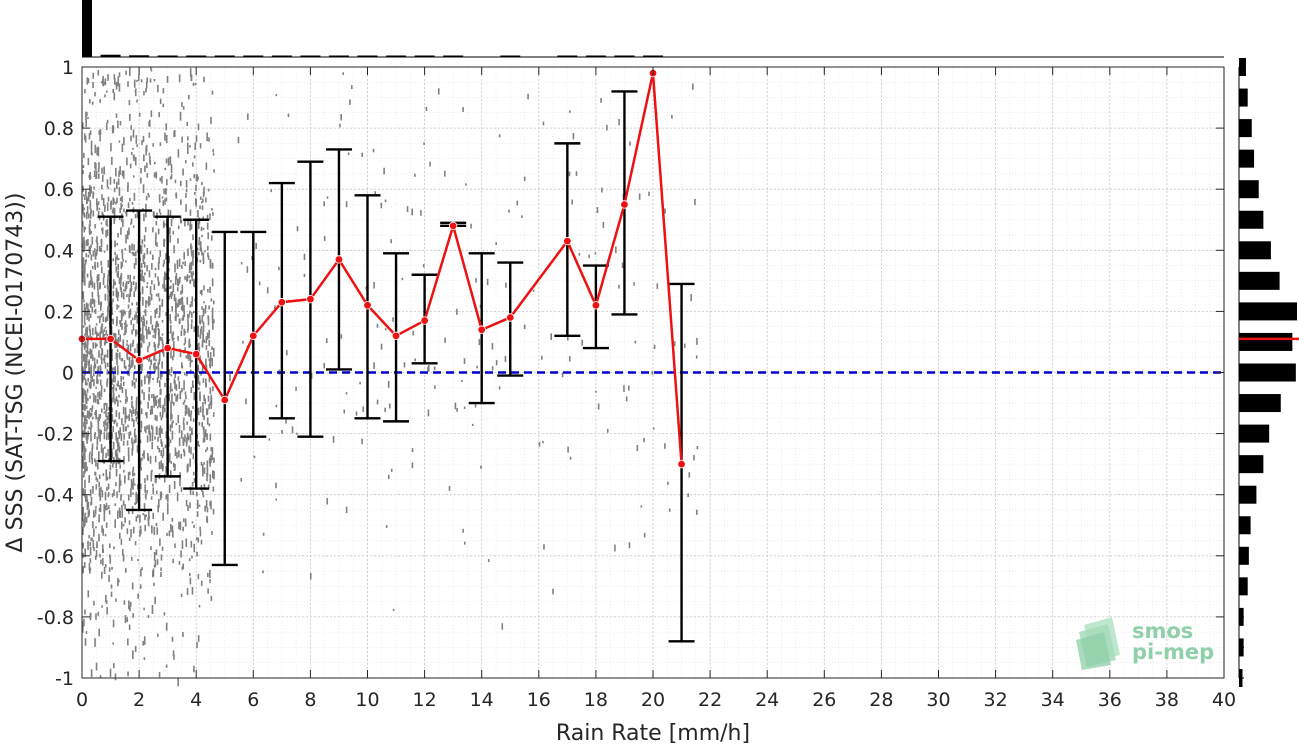 This screenshot has height=745, width=1299. What do you see at coordinates (596, 700) in the screenshot?
I see `x-tick-label: 18` at bounding box center [596, 700].